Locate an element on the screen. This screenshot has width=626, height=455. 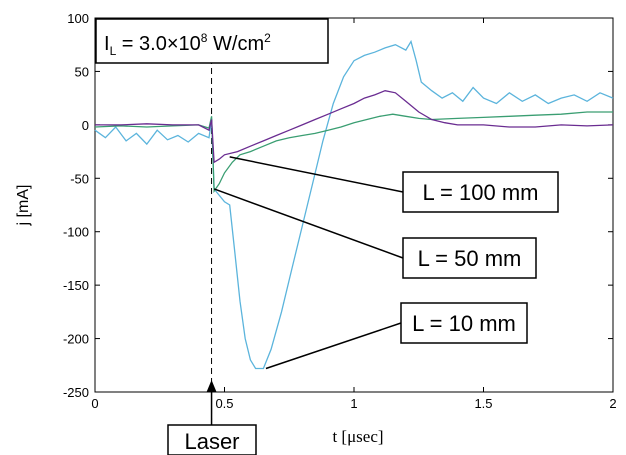
callout-label: L = 100 mm is located at coordinates (481, 192).